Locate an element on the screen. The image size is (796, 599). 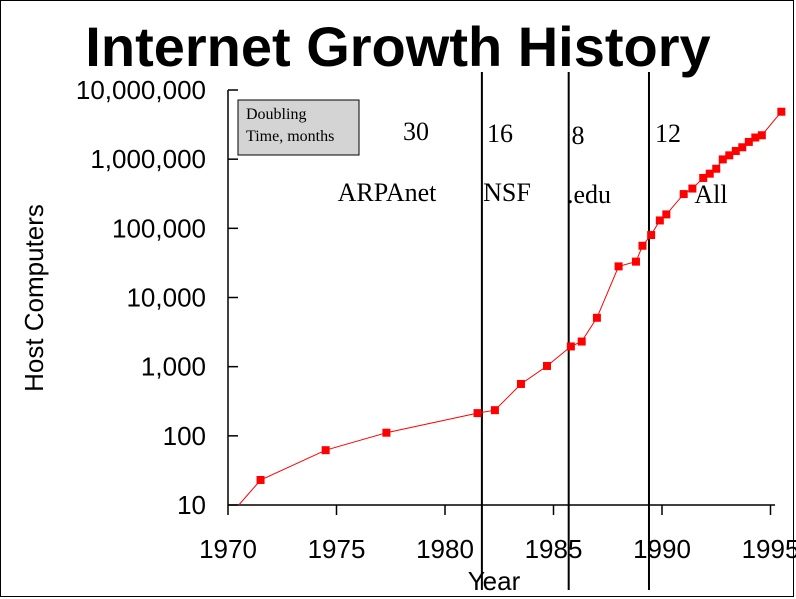
era-nsf: NSF is located at coordinates (507, 192).